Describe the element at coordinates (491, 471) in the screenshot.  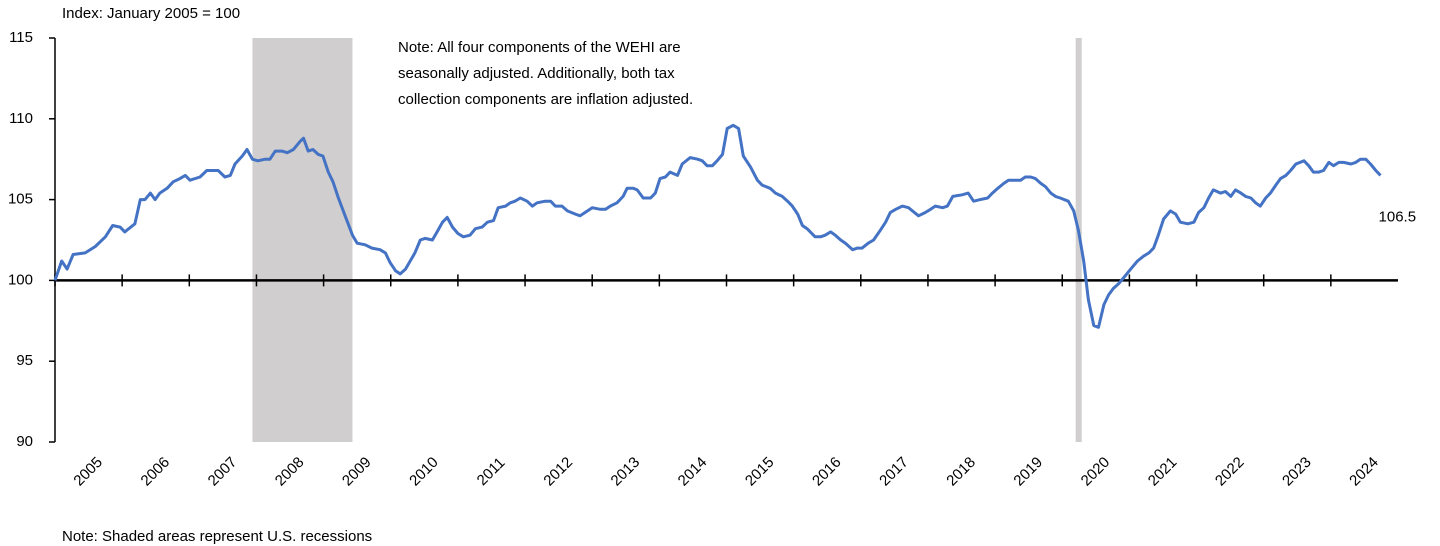
I see `x-tick-label: 2011` at that location.